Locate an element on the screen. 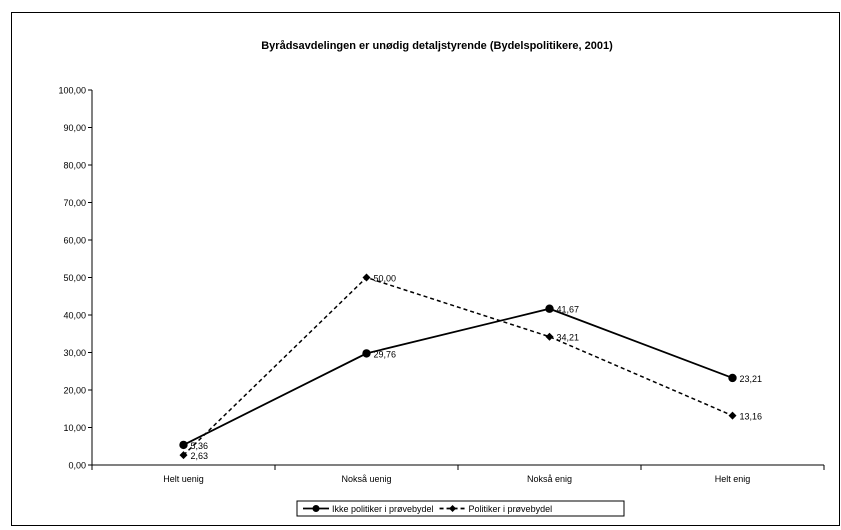  data-label: 2,63 is located at coordinates (200, 456).